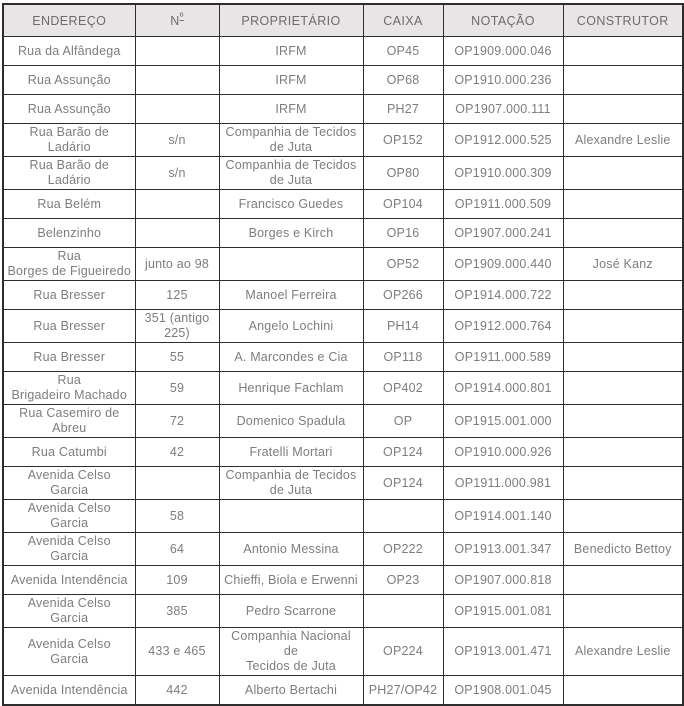 This screenshot has height=706, width=684. I want to click on cell-numero: 58, so click(177, 516).